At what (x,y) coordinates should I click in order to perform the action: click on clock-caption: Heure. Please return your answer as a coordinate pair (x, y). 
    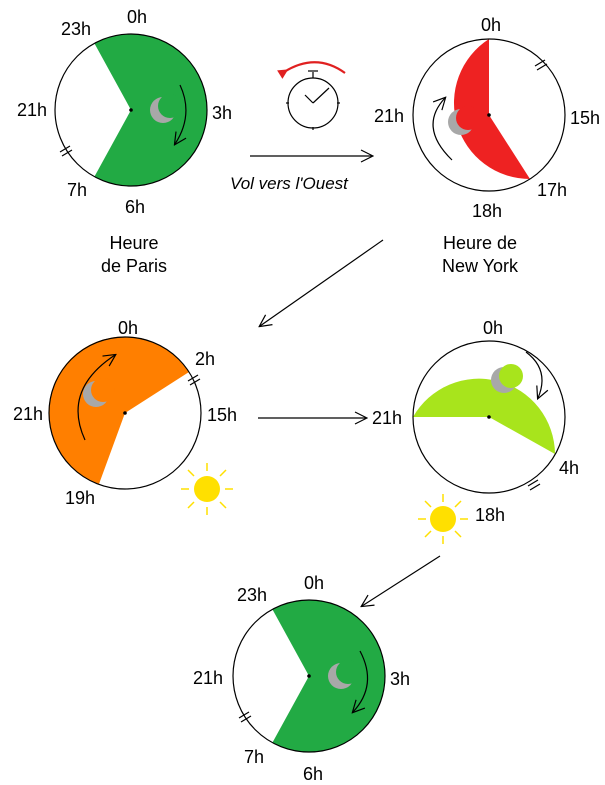
    Looking at the image, I should click on (133, 243).